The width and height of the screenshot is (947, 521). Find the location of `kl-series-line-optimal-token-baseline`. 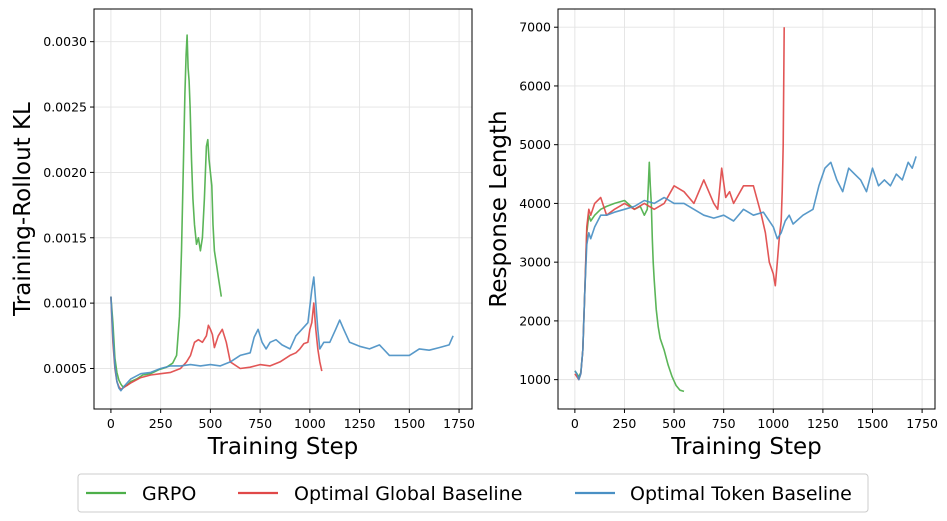

kl-series-line-optimal-token-baseline is located at coordinates (282, 334).